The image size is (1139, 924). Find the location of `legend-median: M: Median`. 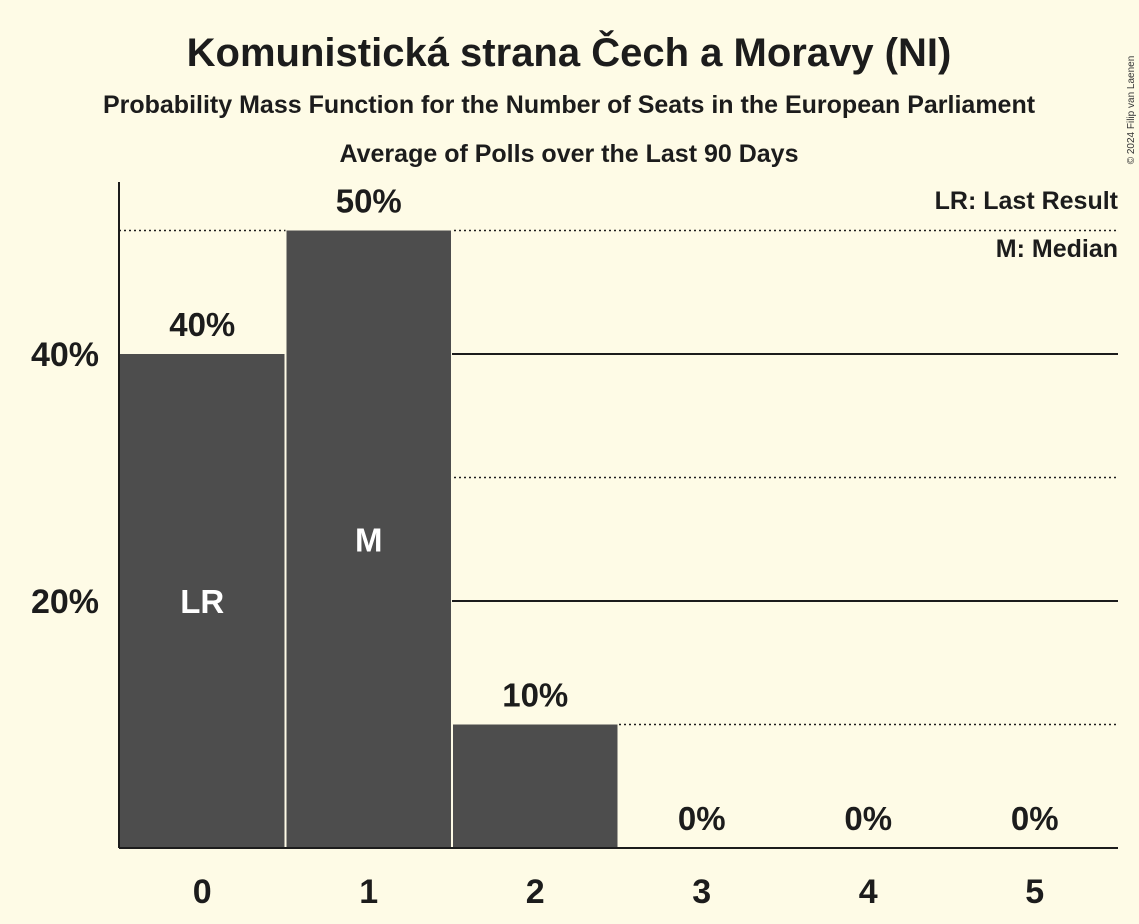

legend-median: M: Median is located at coordinates (1057, 249).